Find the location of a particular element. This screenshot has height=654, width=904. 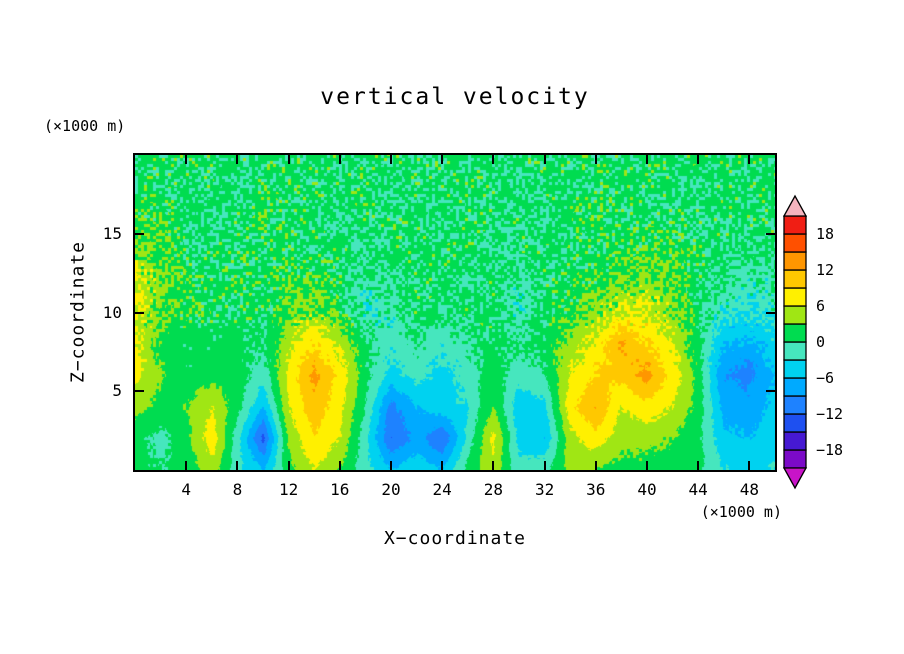

x-tick-label: 40 is located at coordinates (647, 489).